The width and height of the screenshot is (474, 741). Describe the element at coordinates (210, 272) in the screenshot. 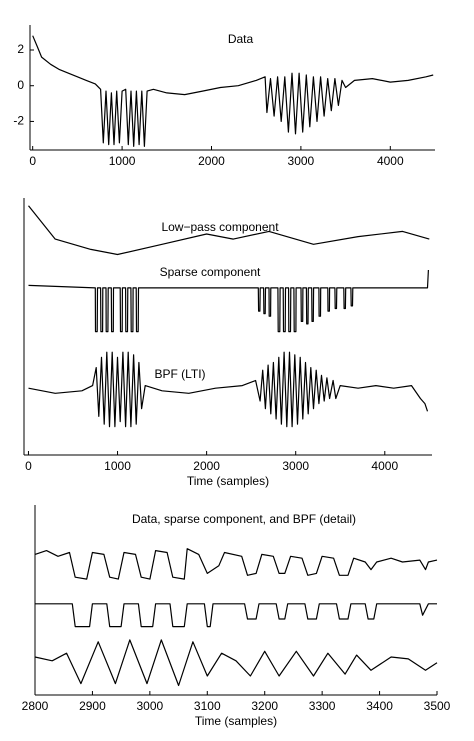

I see `series-label: Sparse component` at that location.